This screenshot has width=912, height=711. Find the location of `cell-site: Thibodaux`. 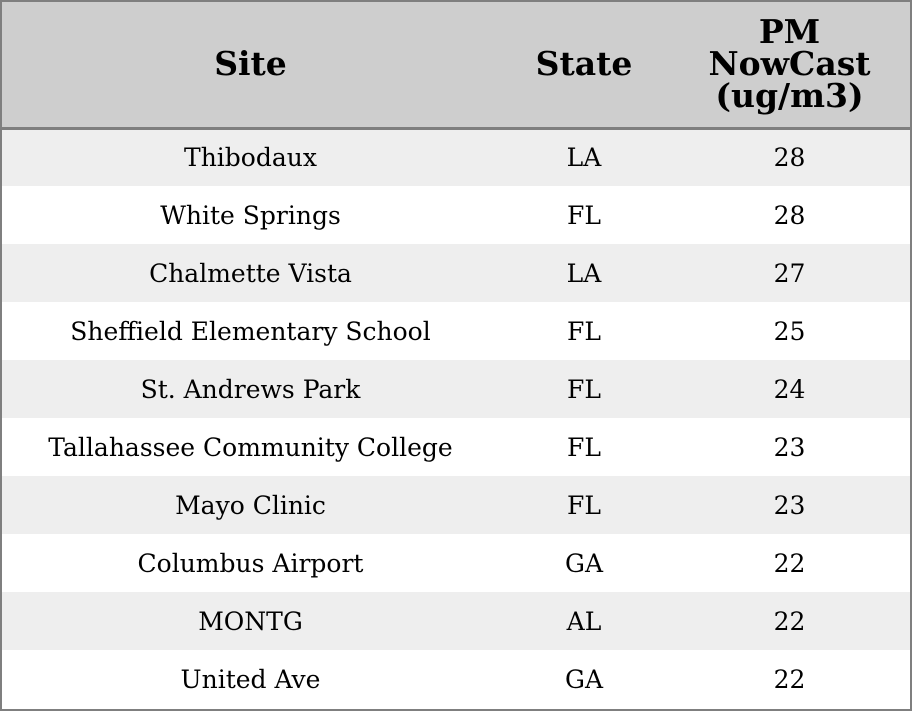

cell-site: Thibodaux is located at coordinates (250, 158).